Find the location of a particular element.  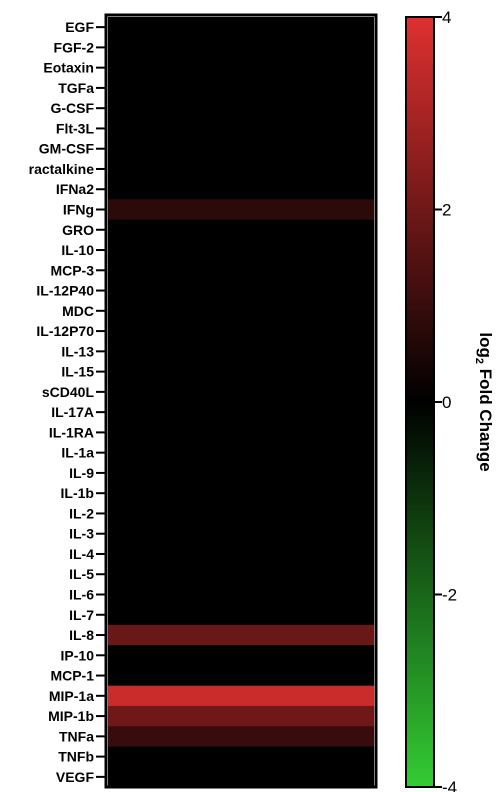

row-label: IL-1a is located at coordinates (77, 453).